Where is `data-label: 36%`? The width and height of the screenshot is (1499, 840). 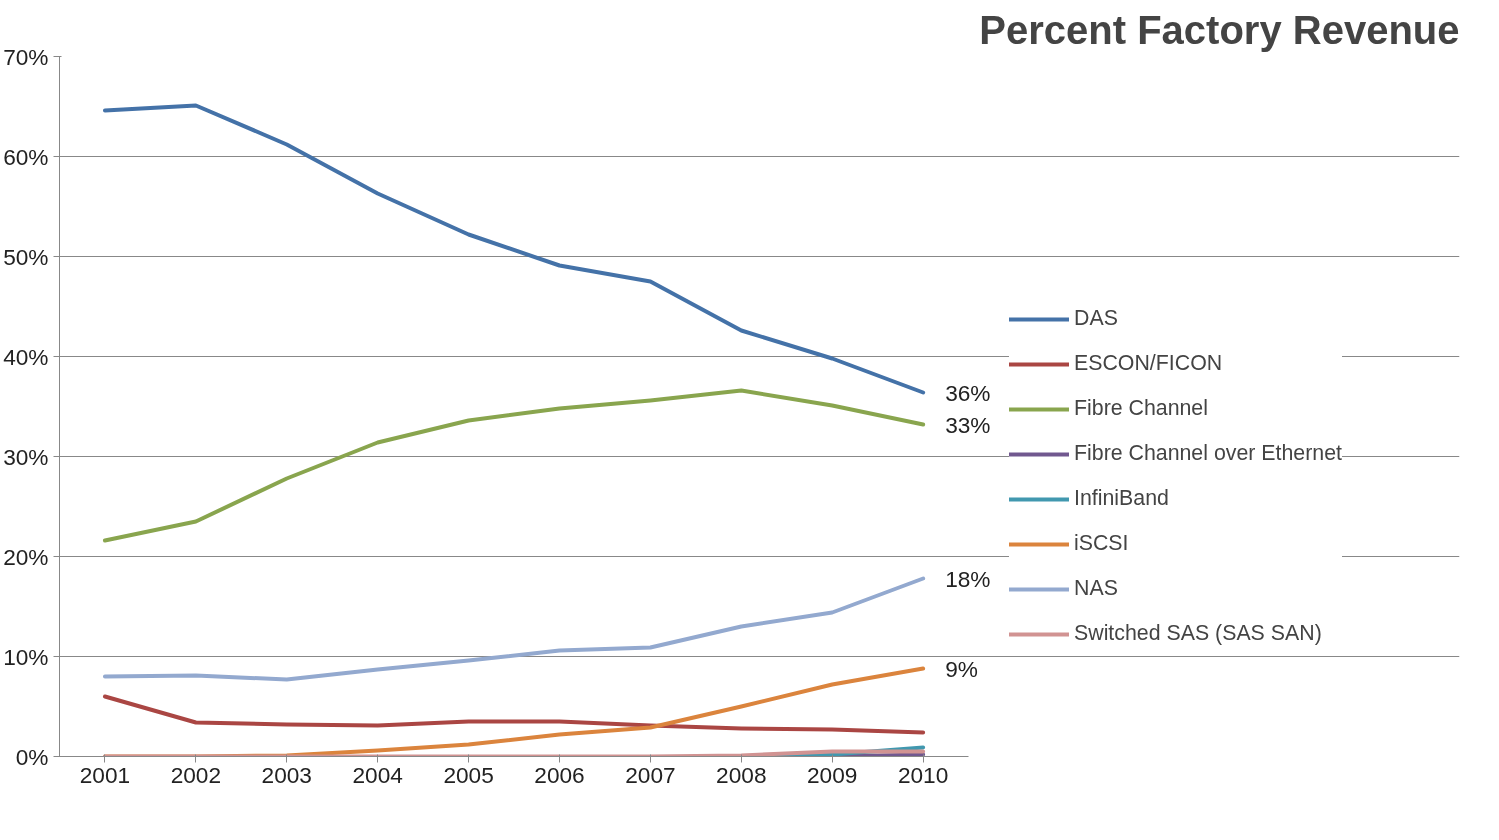
data-label: 36% is located at coordinates (968, 392).